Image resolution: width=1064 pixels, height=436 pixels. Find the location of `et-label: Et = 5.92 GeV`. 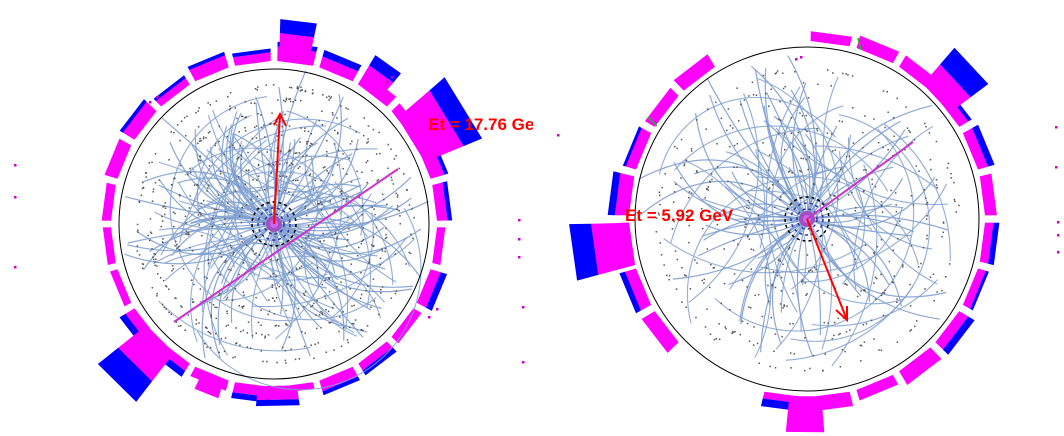

et-label: Et = 5.92 GeV is located at coordinates (679, 215).